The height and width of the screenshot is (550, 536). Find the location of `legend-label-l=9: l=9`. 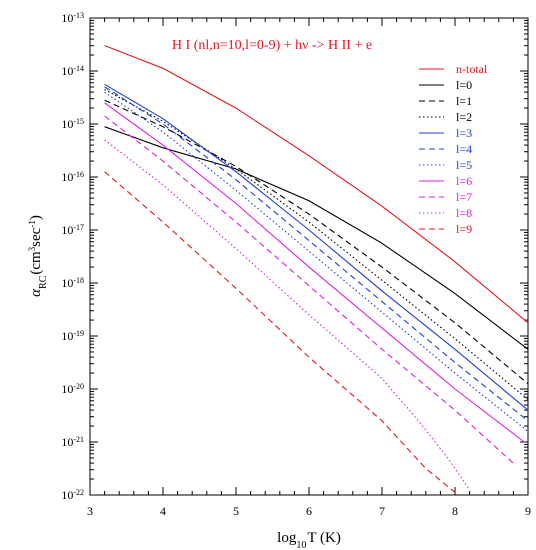

legend-label-l=9: l=9 is located at coordinates (464, 229).